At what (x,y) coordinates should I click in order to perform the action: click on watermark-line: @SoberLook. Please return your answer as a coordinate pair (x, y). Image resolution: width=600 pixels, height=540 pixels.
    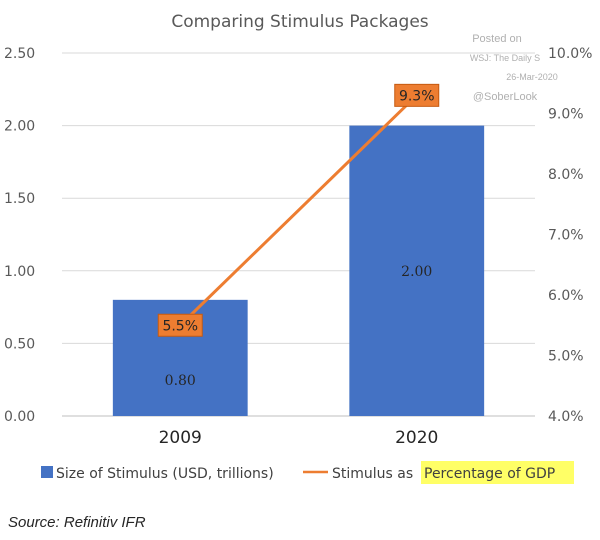
    Looking at the image, I should click on (505, 97).